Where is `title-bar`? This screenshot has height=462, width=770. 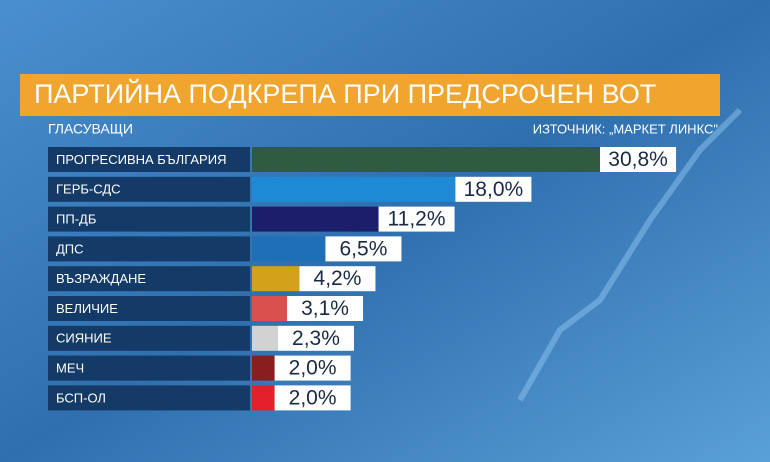 title-bar is located at coordinates (370, 95).